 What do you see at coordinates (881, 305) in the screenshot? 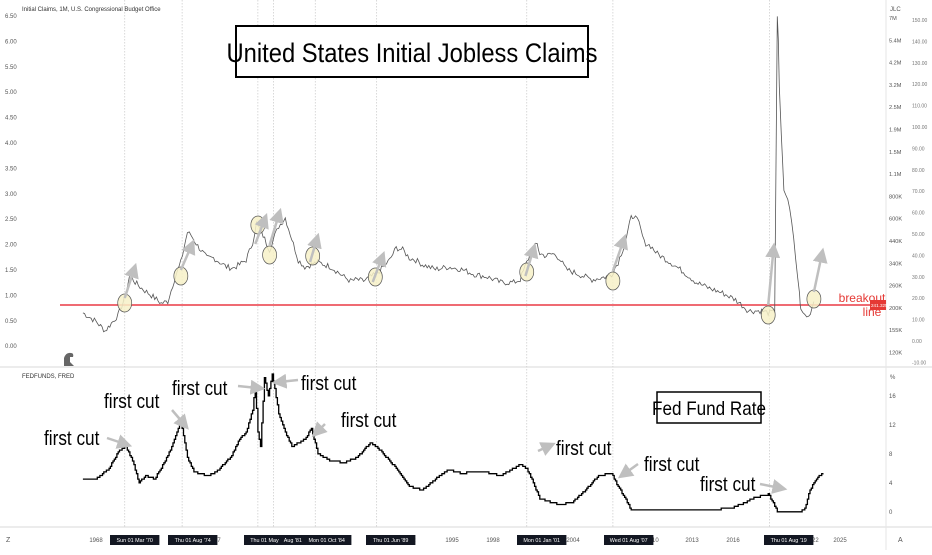
I see `breakout-value-label: 241.325K` at bounding box center [881, 305].